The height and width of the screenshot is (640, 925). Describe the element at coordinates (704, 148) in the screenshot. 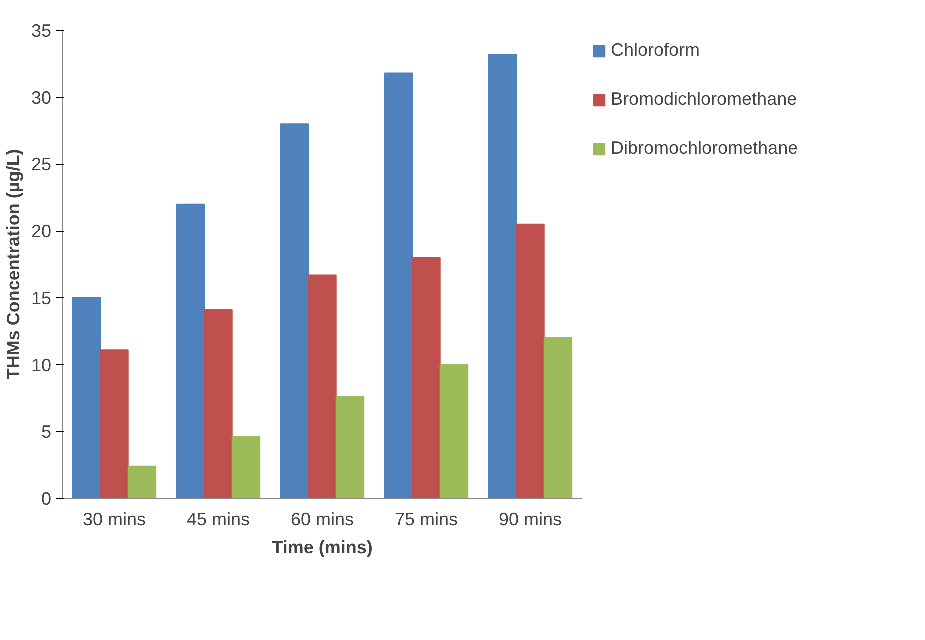

I see `legend-label: Dibromochloromethane` at that location.